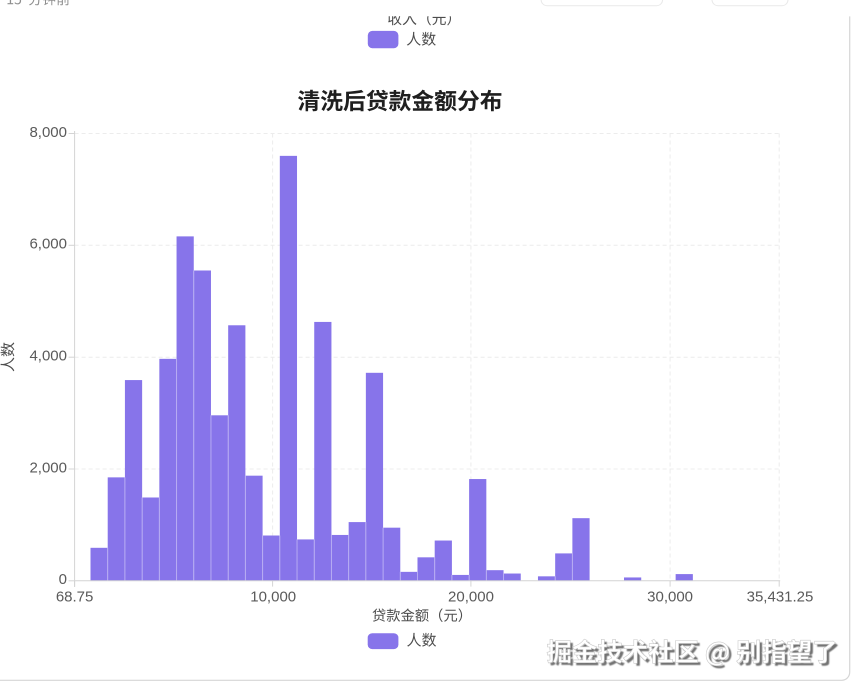 This screenshot has height=690, width=855. Describe the element at coordinates (670, 596) in the screenshot. I see `svg-text: 30,000` at that location.